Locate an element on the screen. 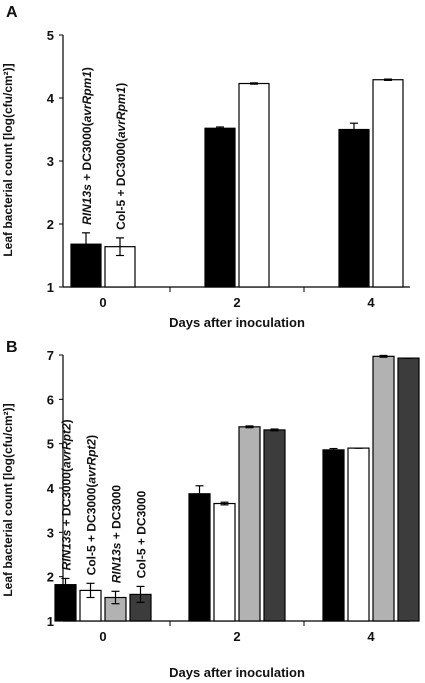 The height and width of the screenshot is (683, 425). panel-a-label: A is located at coordinates (12, 12).